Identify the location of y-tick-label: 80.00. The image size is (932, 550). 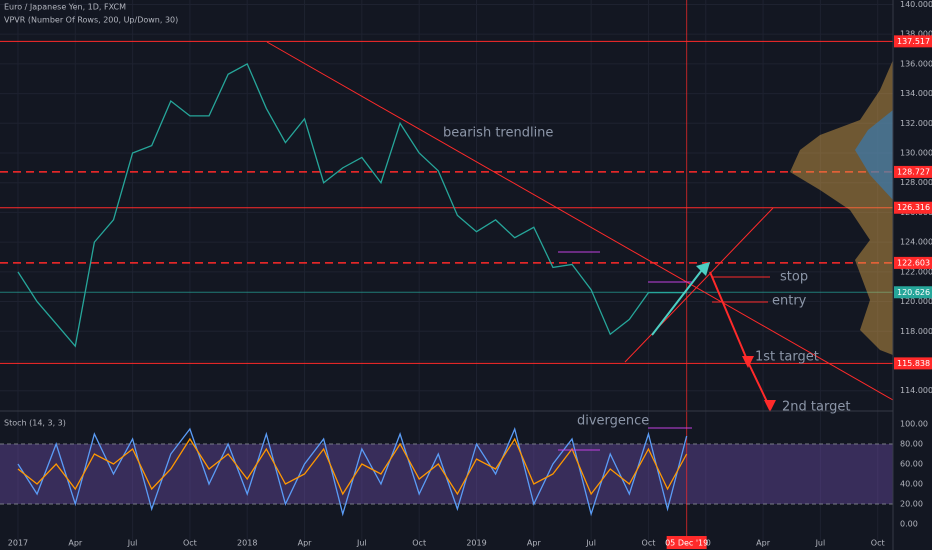
(911, 444).